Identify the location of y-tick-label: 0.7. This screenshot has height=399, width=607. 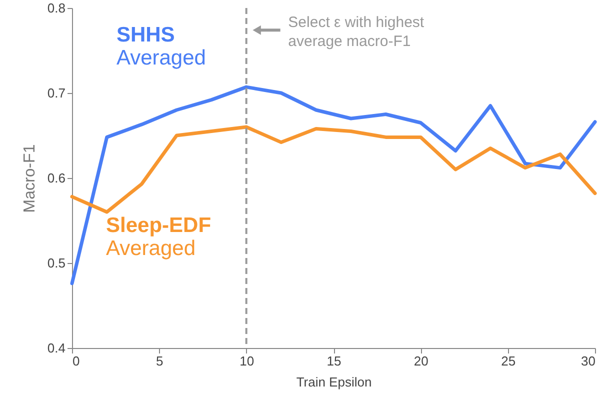
(56, 93).